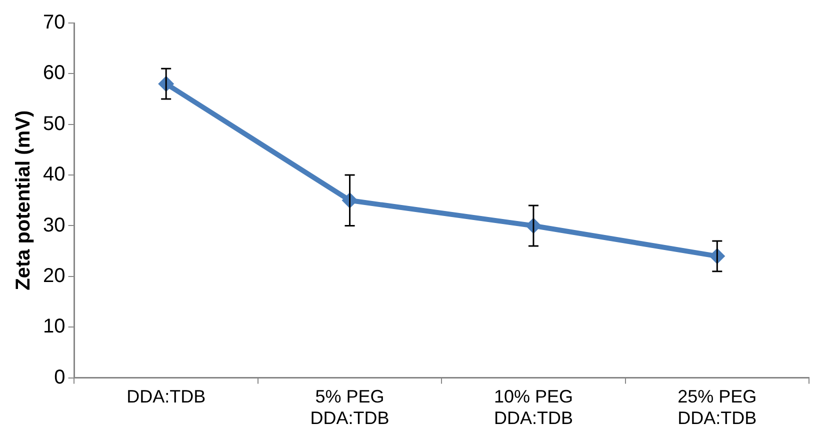 Image resolution: width=827 pixels, height=441 pixels. What do you see at coordinates (533, 407) in the screenshot?
I see `x-tick-label: 10% PEG DDA:TDB` at bounding box center [533, 407].